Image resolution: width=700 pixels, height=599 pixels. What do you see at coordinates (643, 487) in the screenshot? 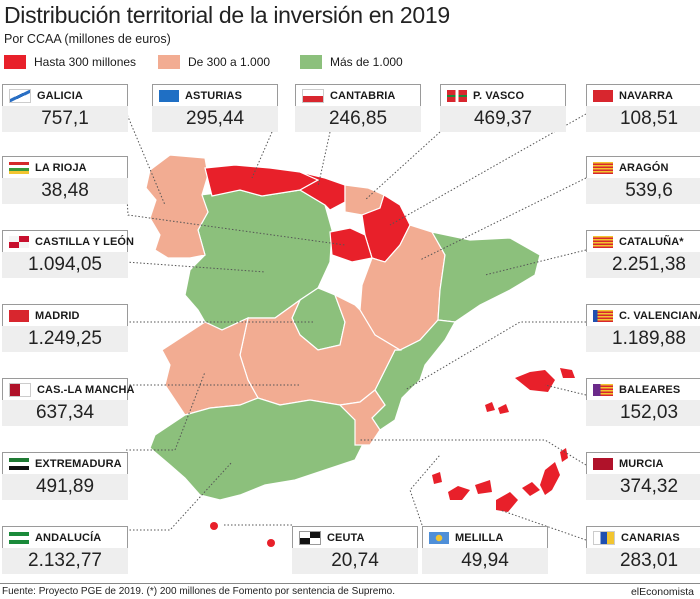
I see `murcia-value: 374,32` at bounding box center [643, 487].